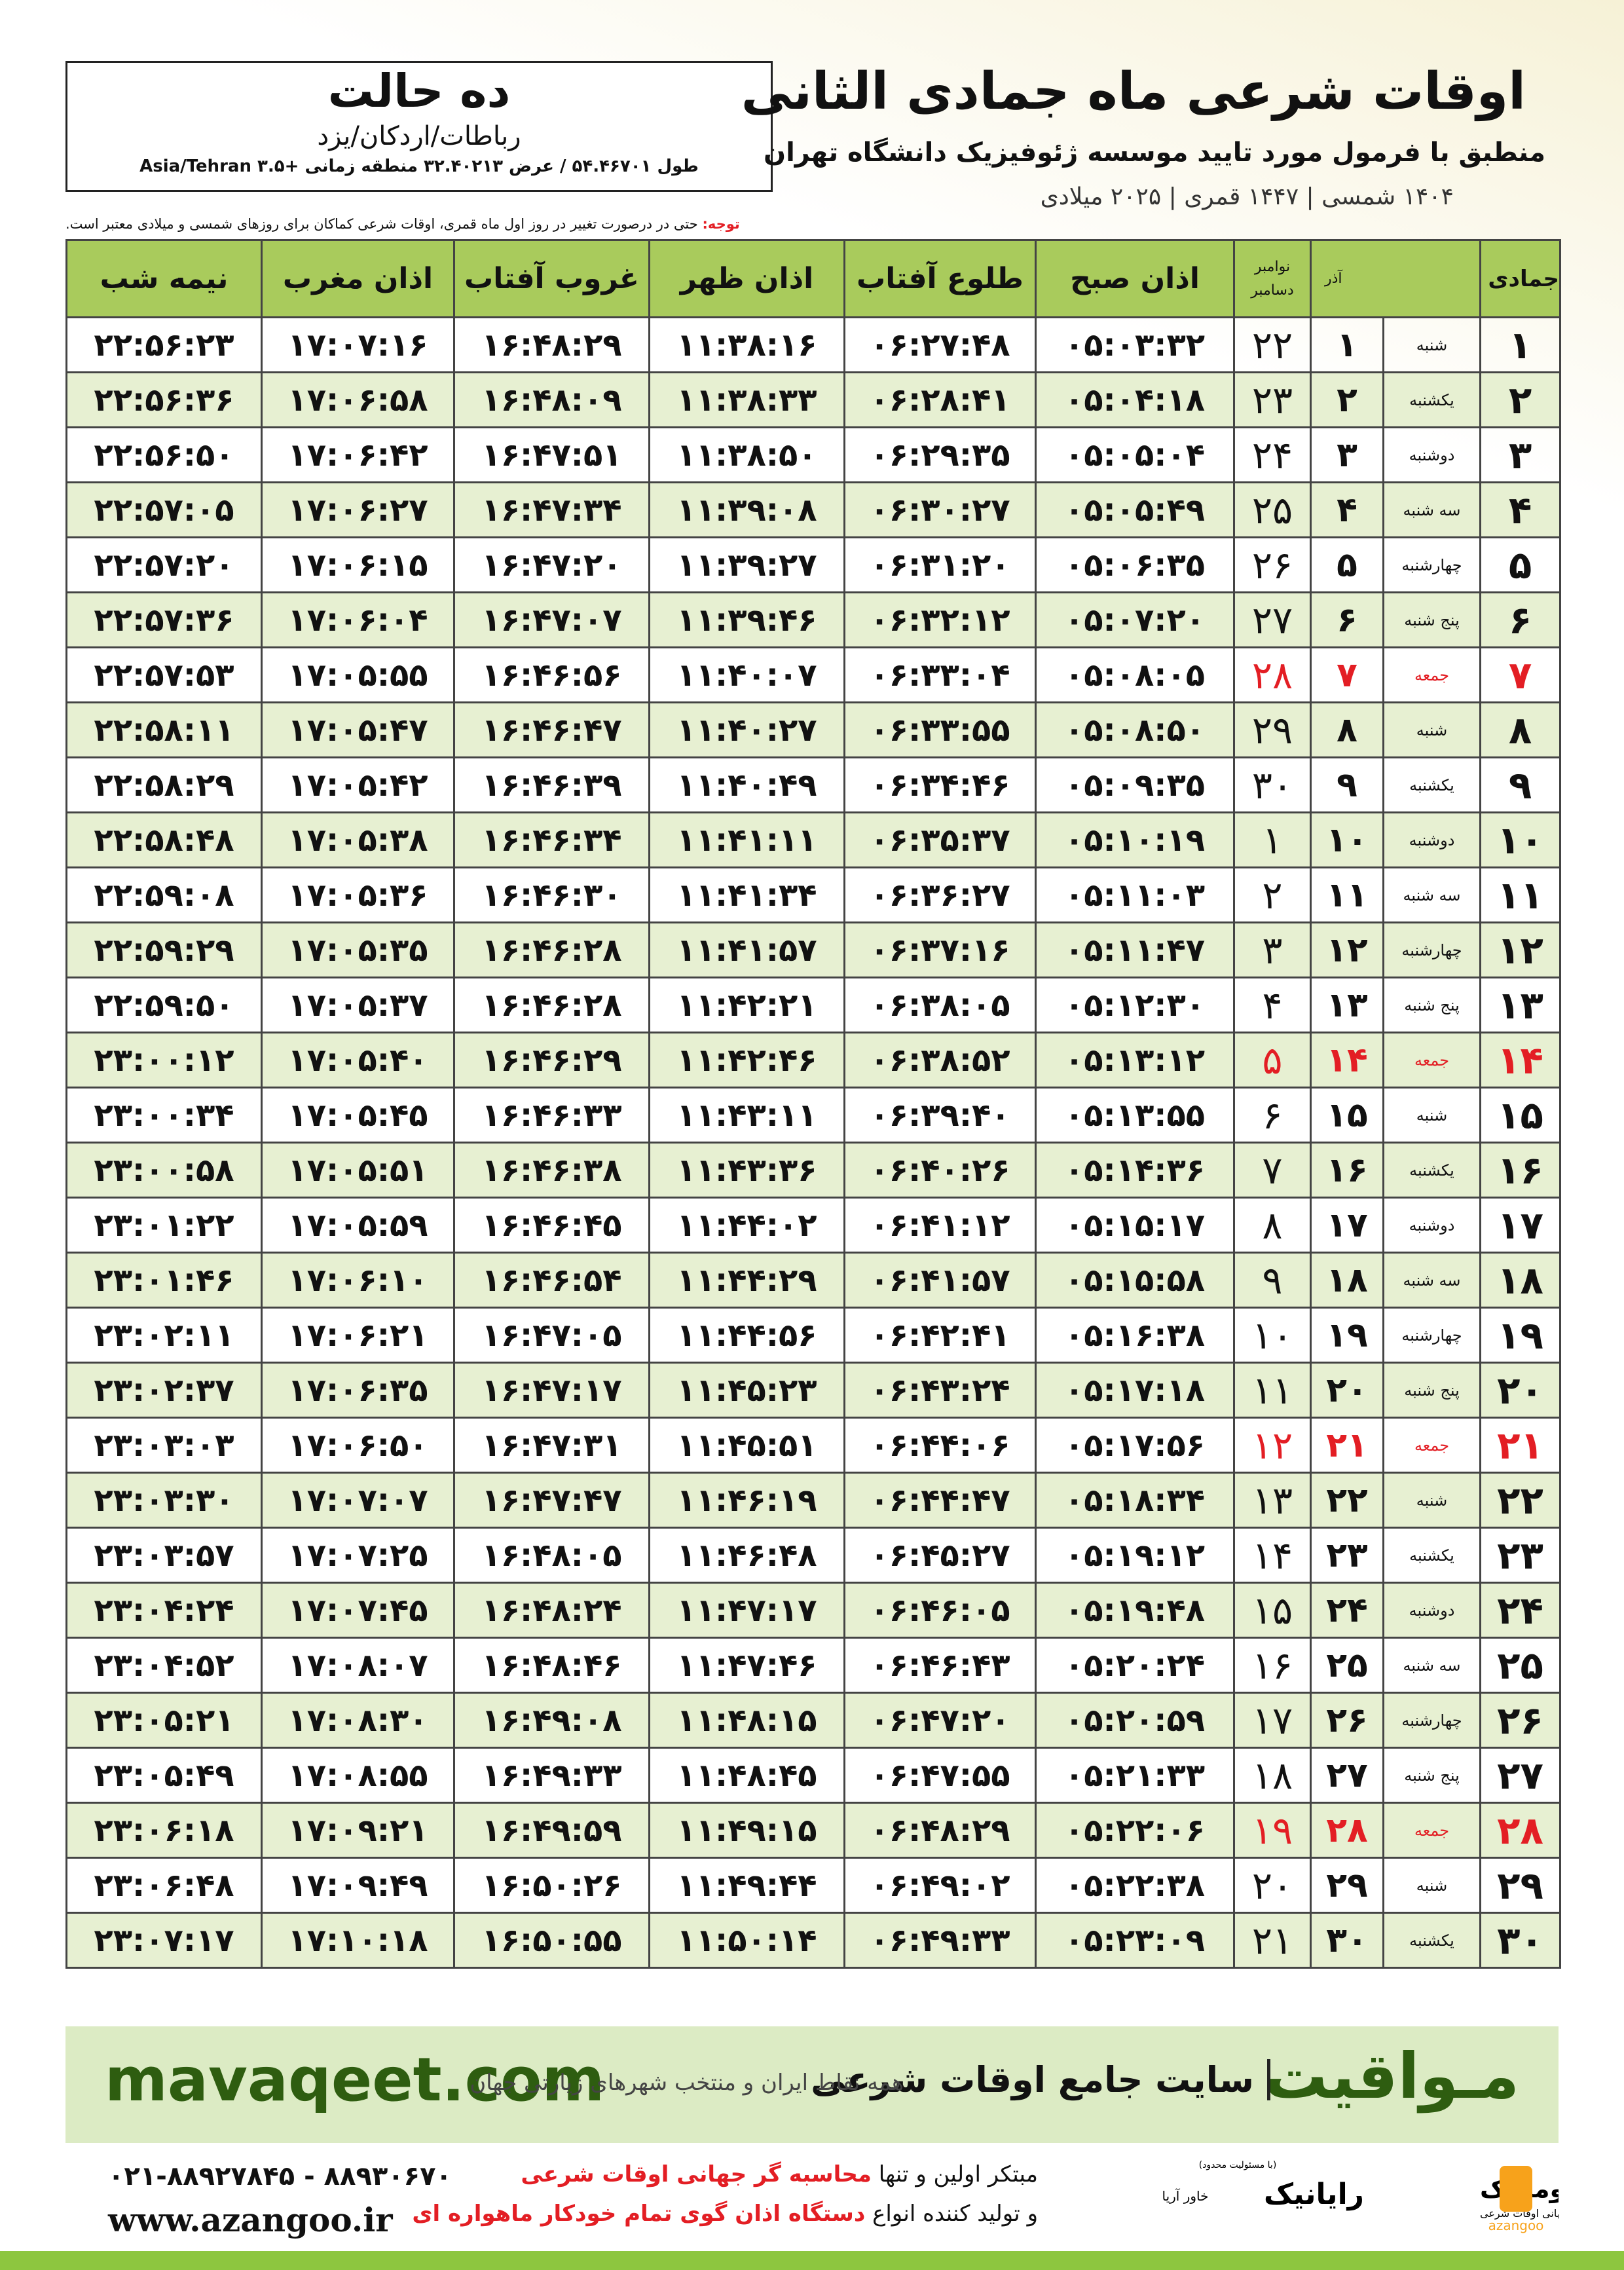  Describe the element at coordinates (1391, 2076) in the screenshot. I see `brand: مـواقیت` at that location.